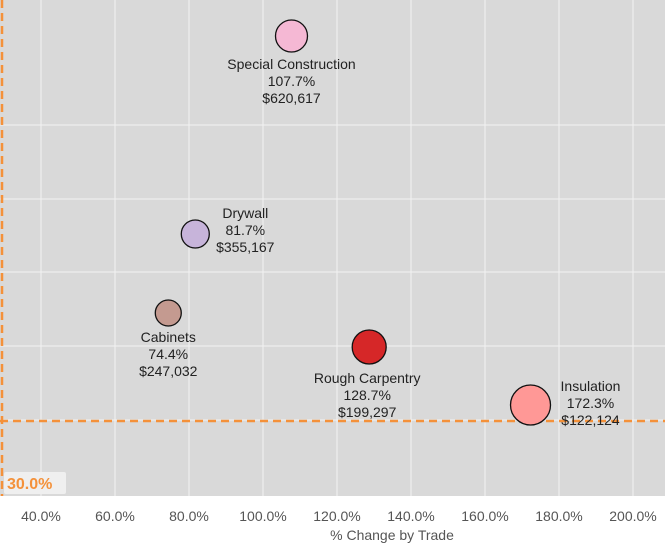 The image size is (665, 549). What do you see at coordinates (245, 247) in the screenshot?
I see `bubble-label-amount: $355,167` at bounding box center [245, 247].